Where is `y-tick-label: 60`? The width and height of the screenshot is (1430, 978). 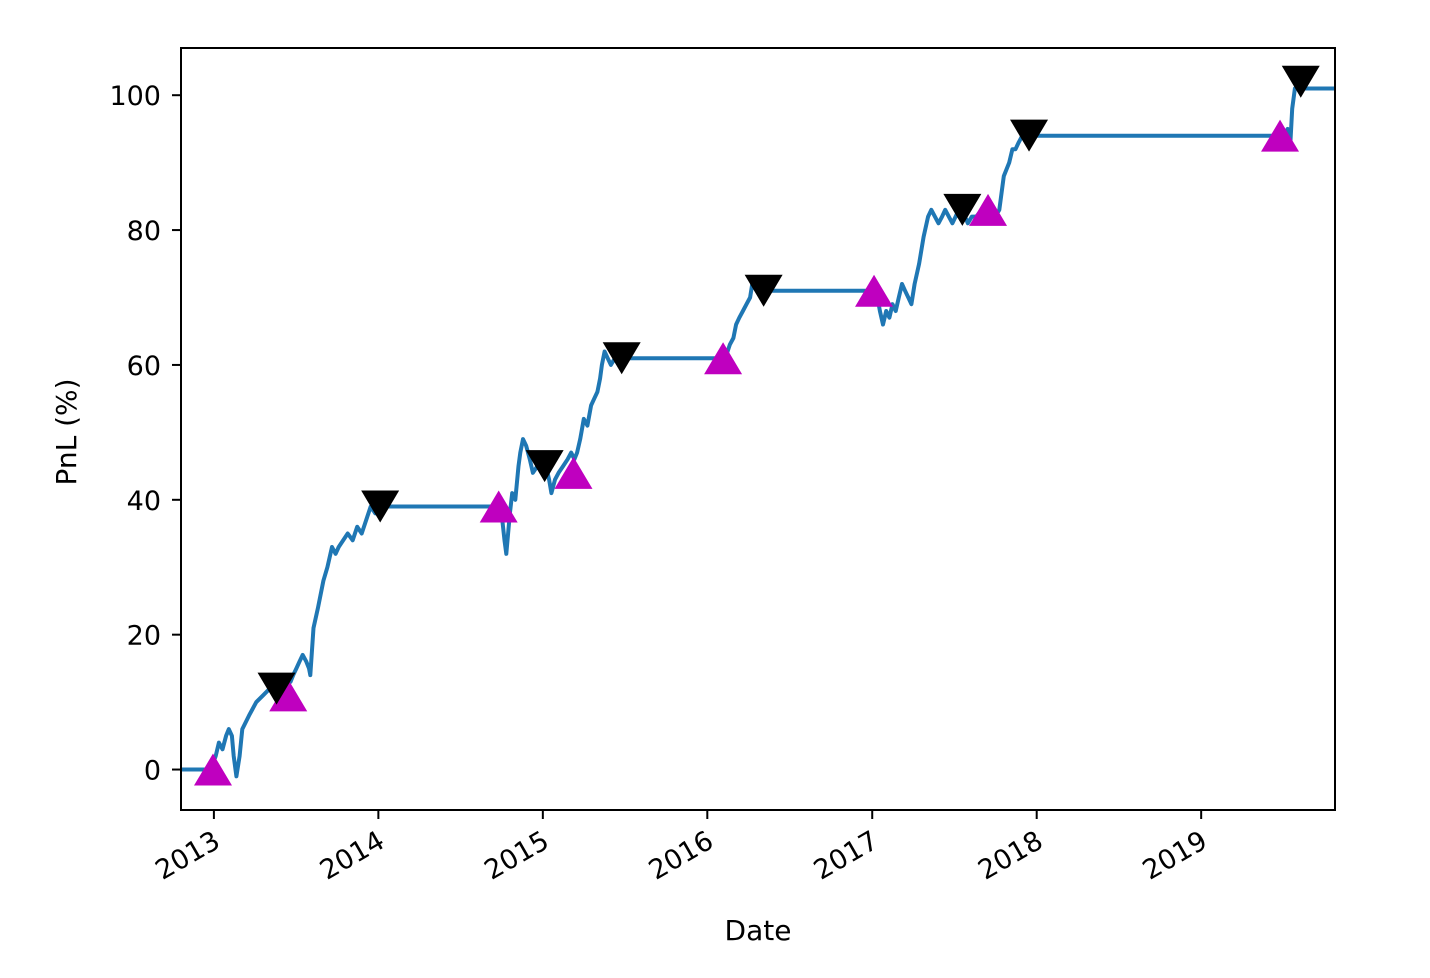 y-tick-label: 60 is located at coordinates (144, 366).